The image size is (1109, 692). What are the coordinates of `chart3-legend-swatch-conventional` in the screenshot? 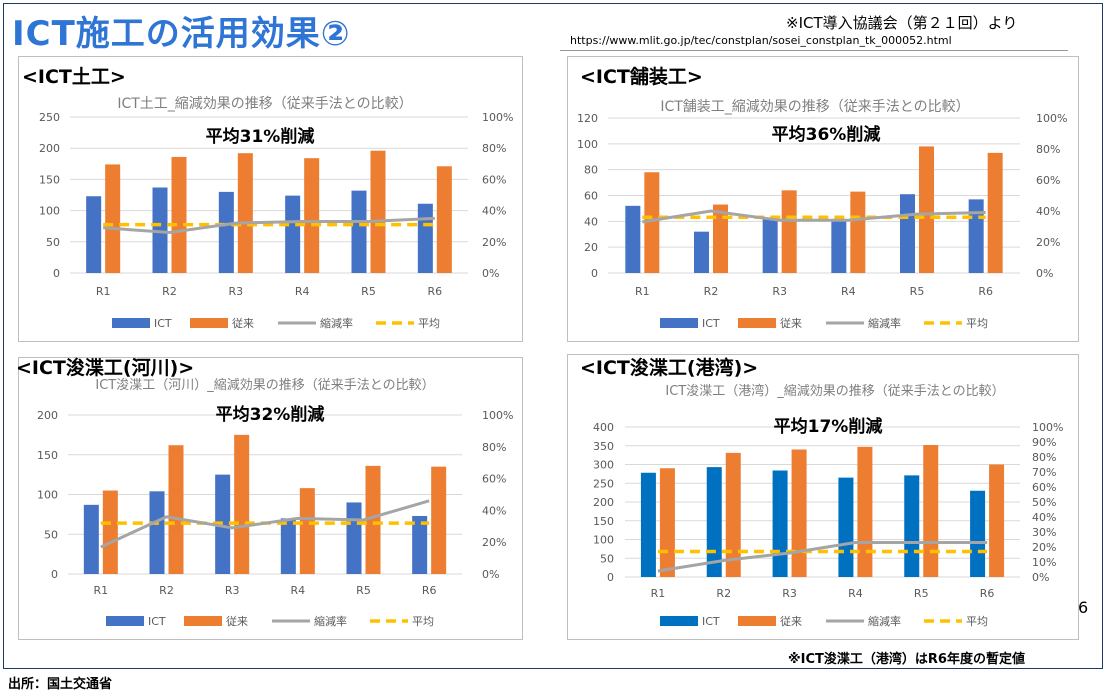 It's located at (203, 621).